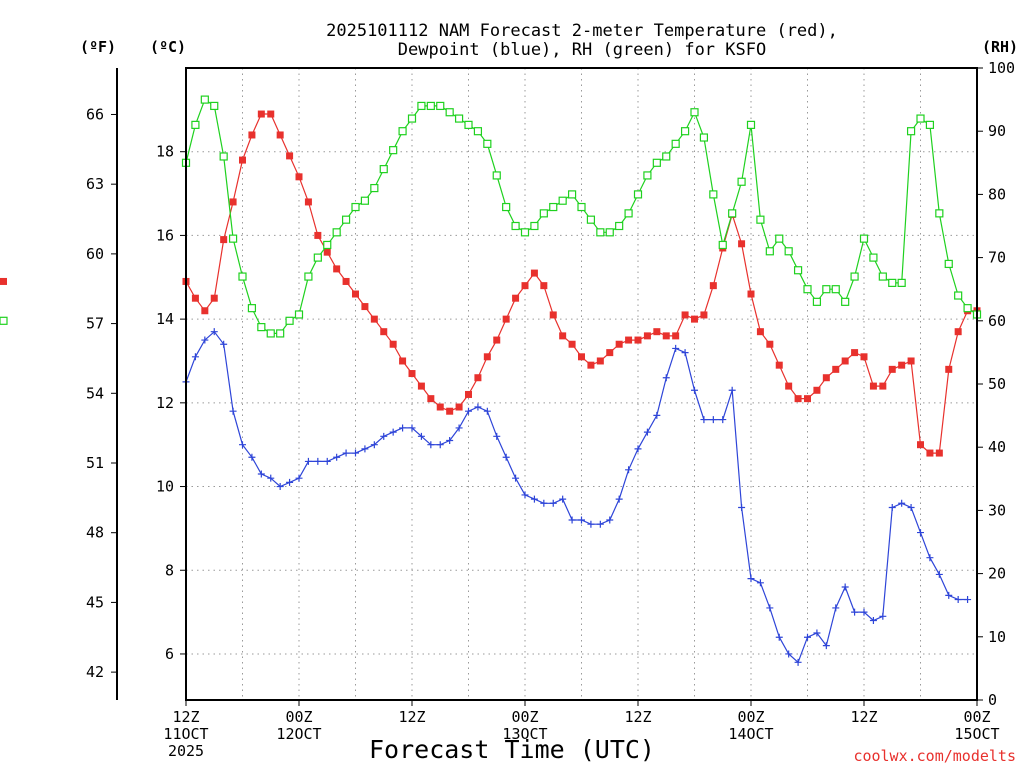 The image size is (1024, 768). I want to click on celsius-unit-label: (ºC), so click(168, 47).